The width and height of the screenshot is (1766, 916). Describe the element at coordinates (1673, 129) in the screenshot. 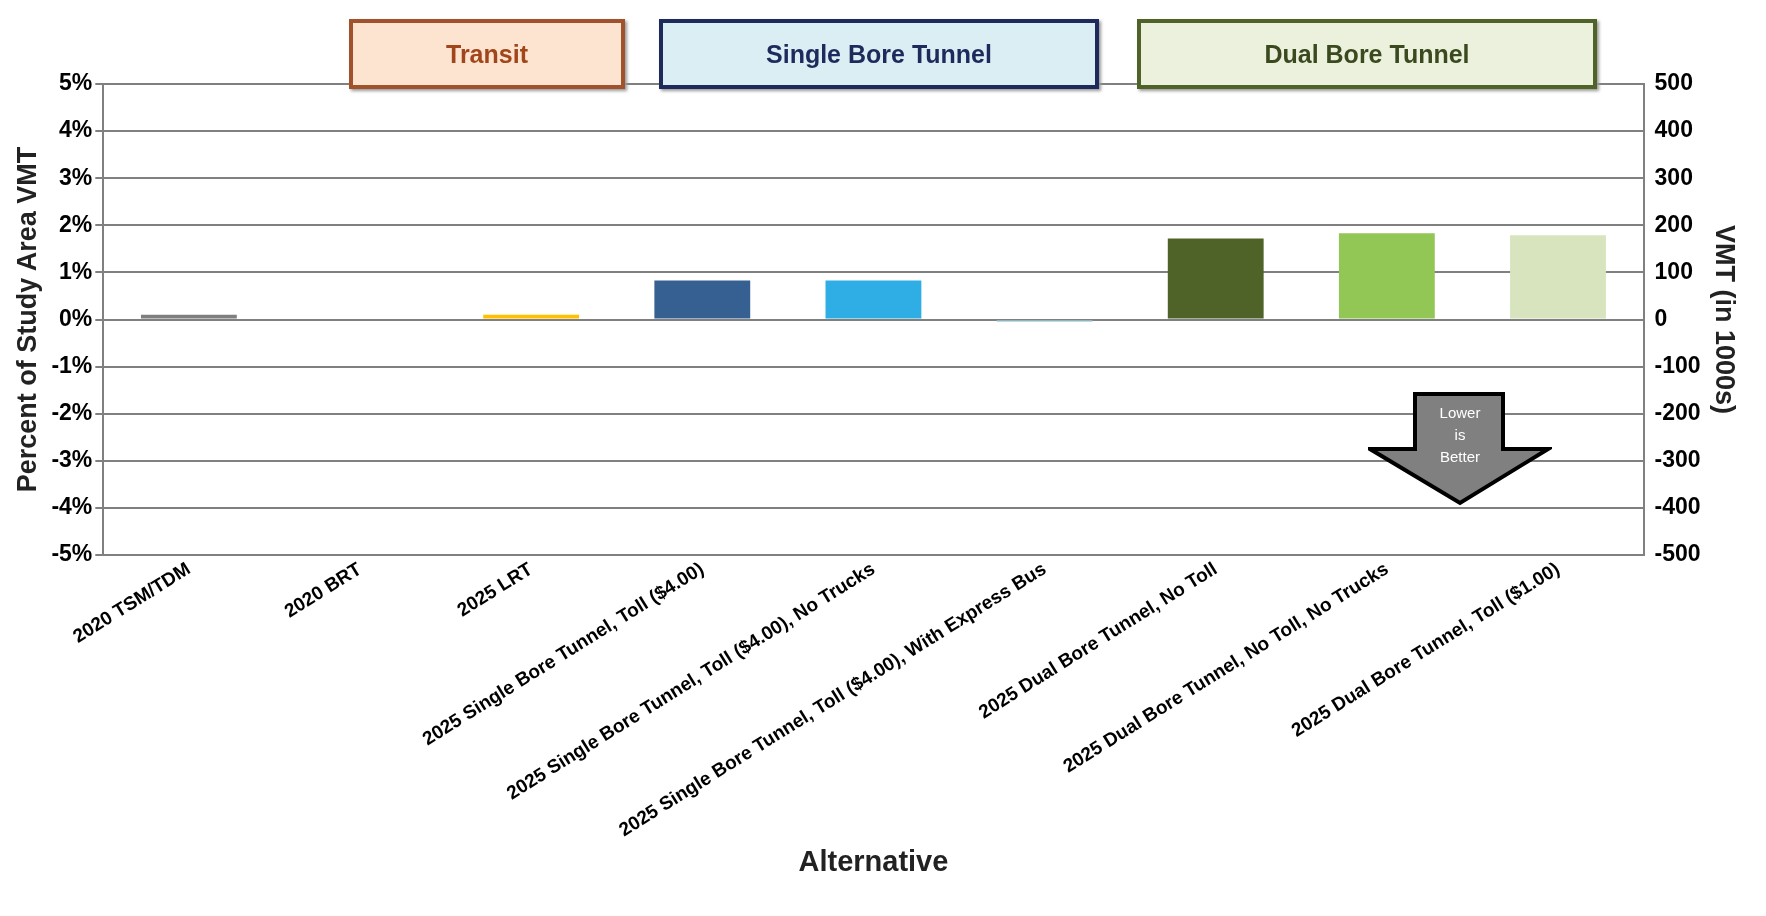

I see `y2-tick-label: 400` at that location.